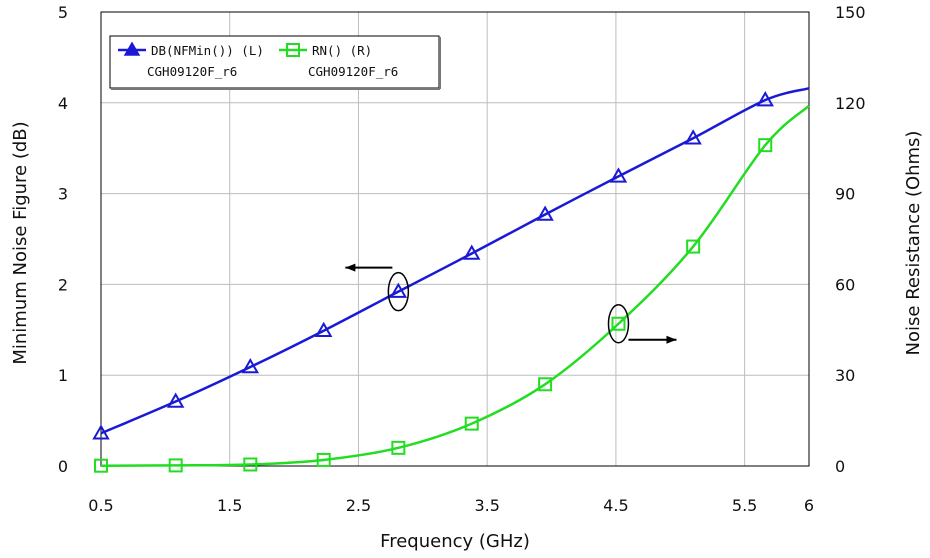 This screenshot has height=558, width=930. What do you see at coordinates (845, 284) in the screenshot?
I see `y-right-tick-label: 60` at bounding box center [845, 284].